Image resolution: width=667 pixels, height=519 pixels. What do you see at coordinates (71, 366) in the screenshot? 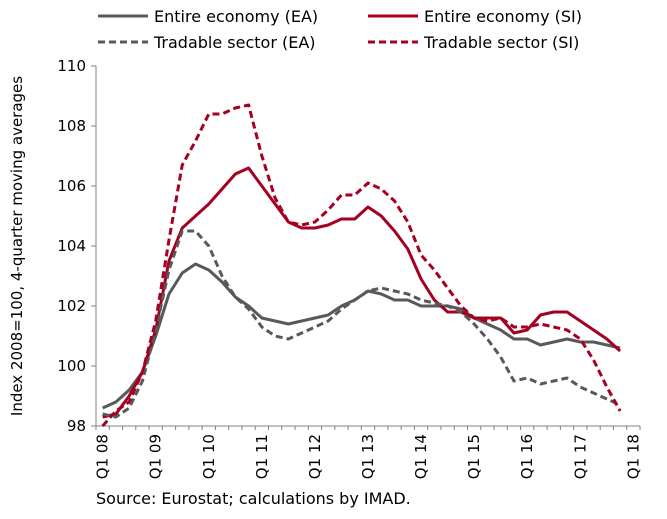
I see `y-tick-label: 100` at bounding box center [71, 366].